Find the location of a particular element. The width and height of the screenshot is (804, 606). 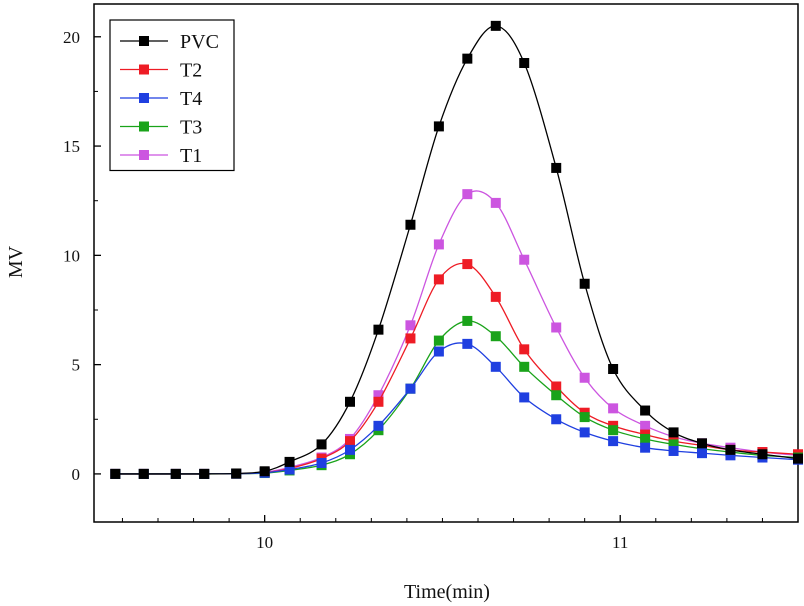

legend-label-t3: T3 is located at coordinates (191, 128).